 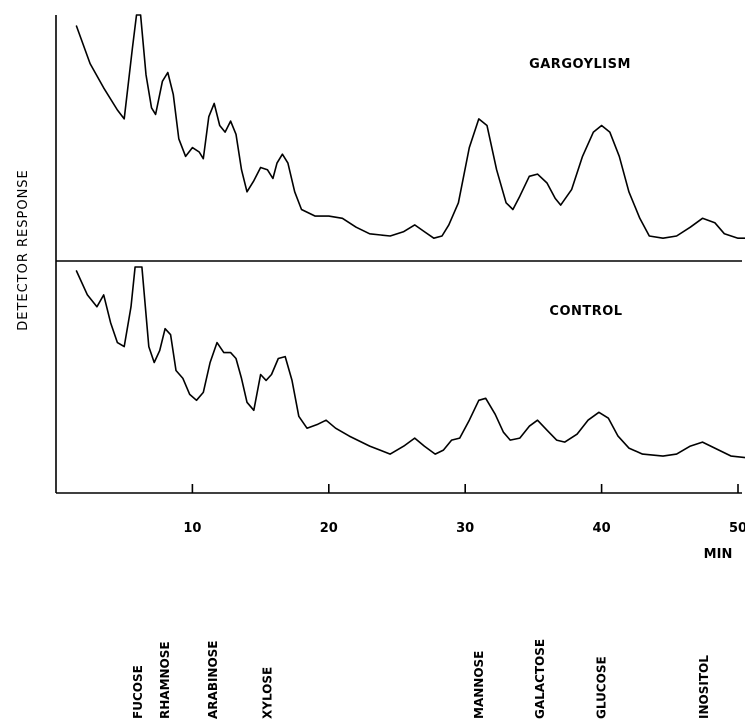 What do you see at coordinates (737, 528) in the screenshot?
I see `x-tick-label: 50` at bounding box center [737, 528].